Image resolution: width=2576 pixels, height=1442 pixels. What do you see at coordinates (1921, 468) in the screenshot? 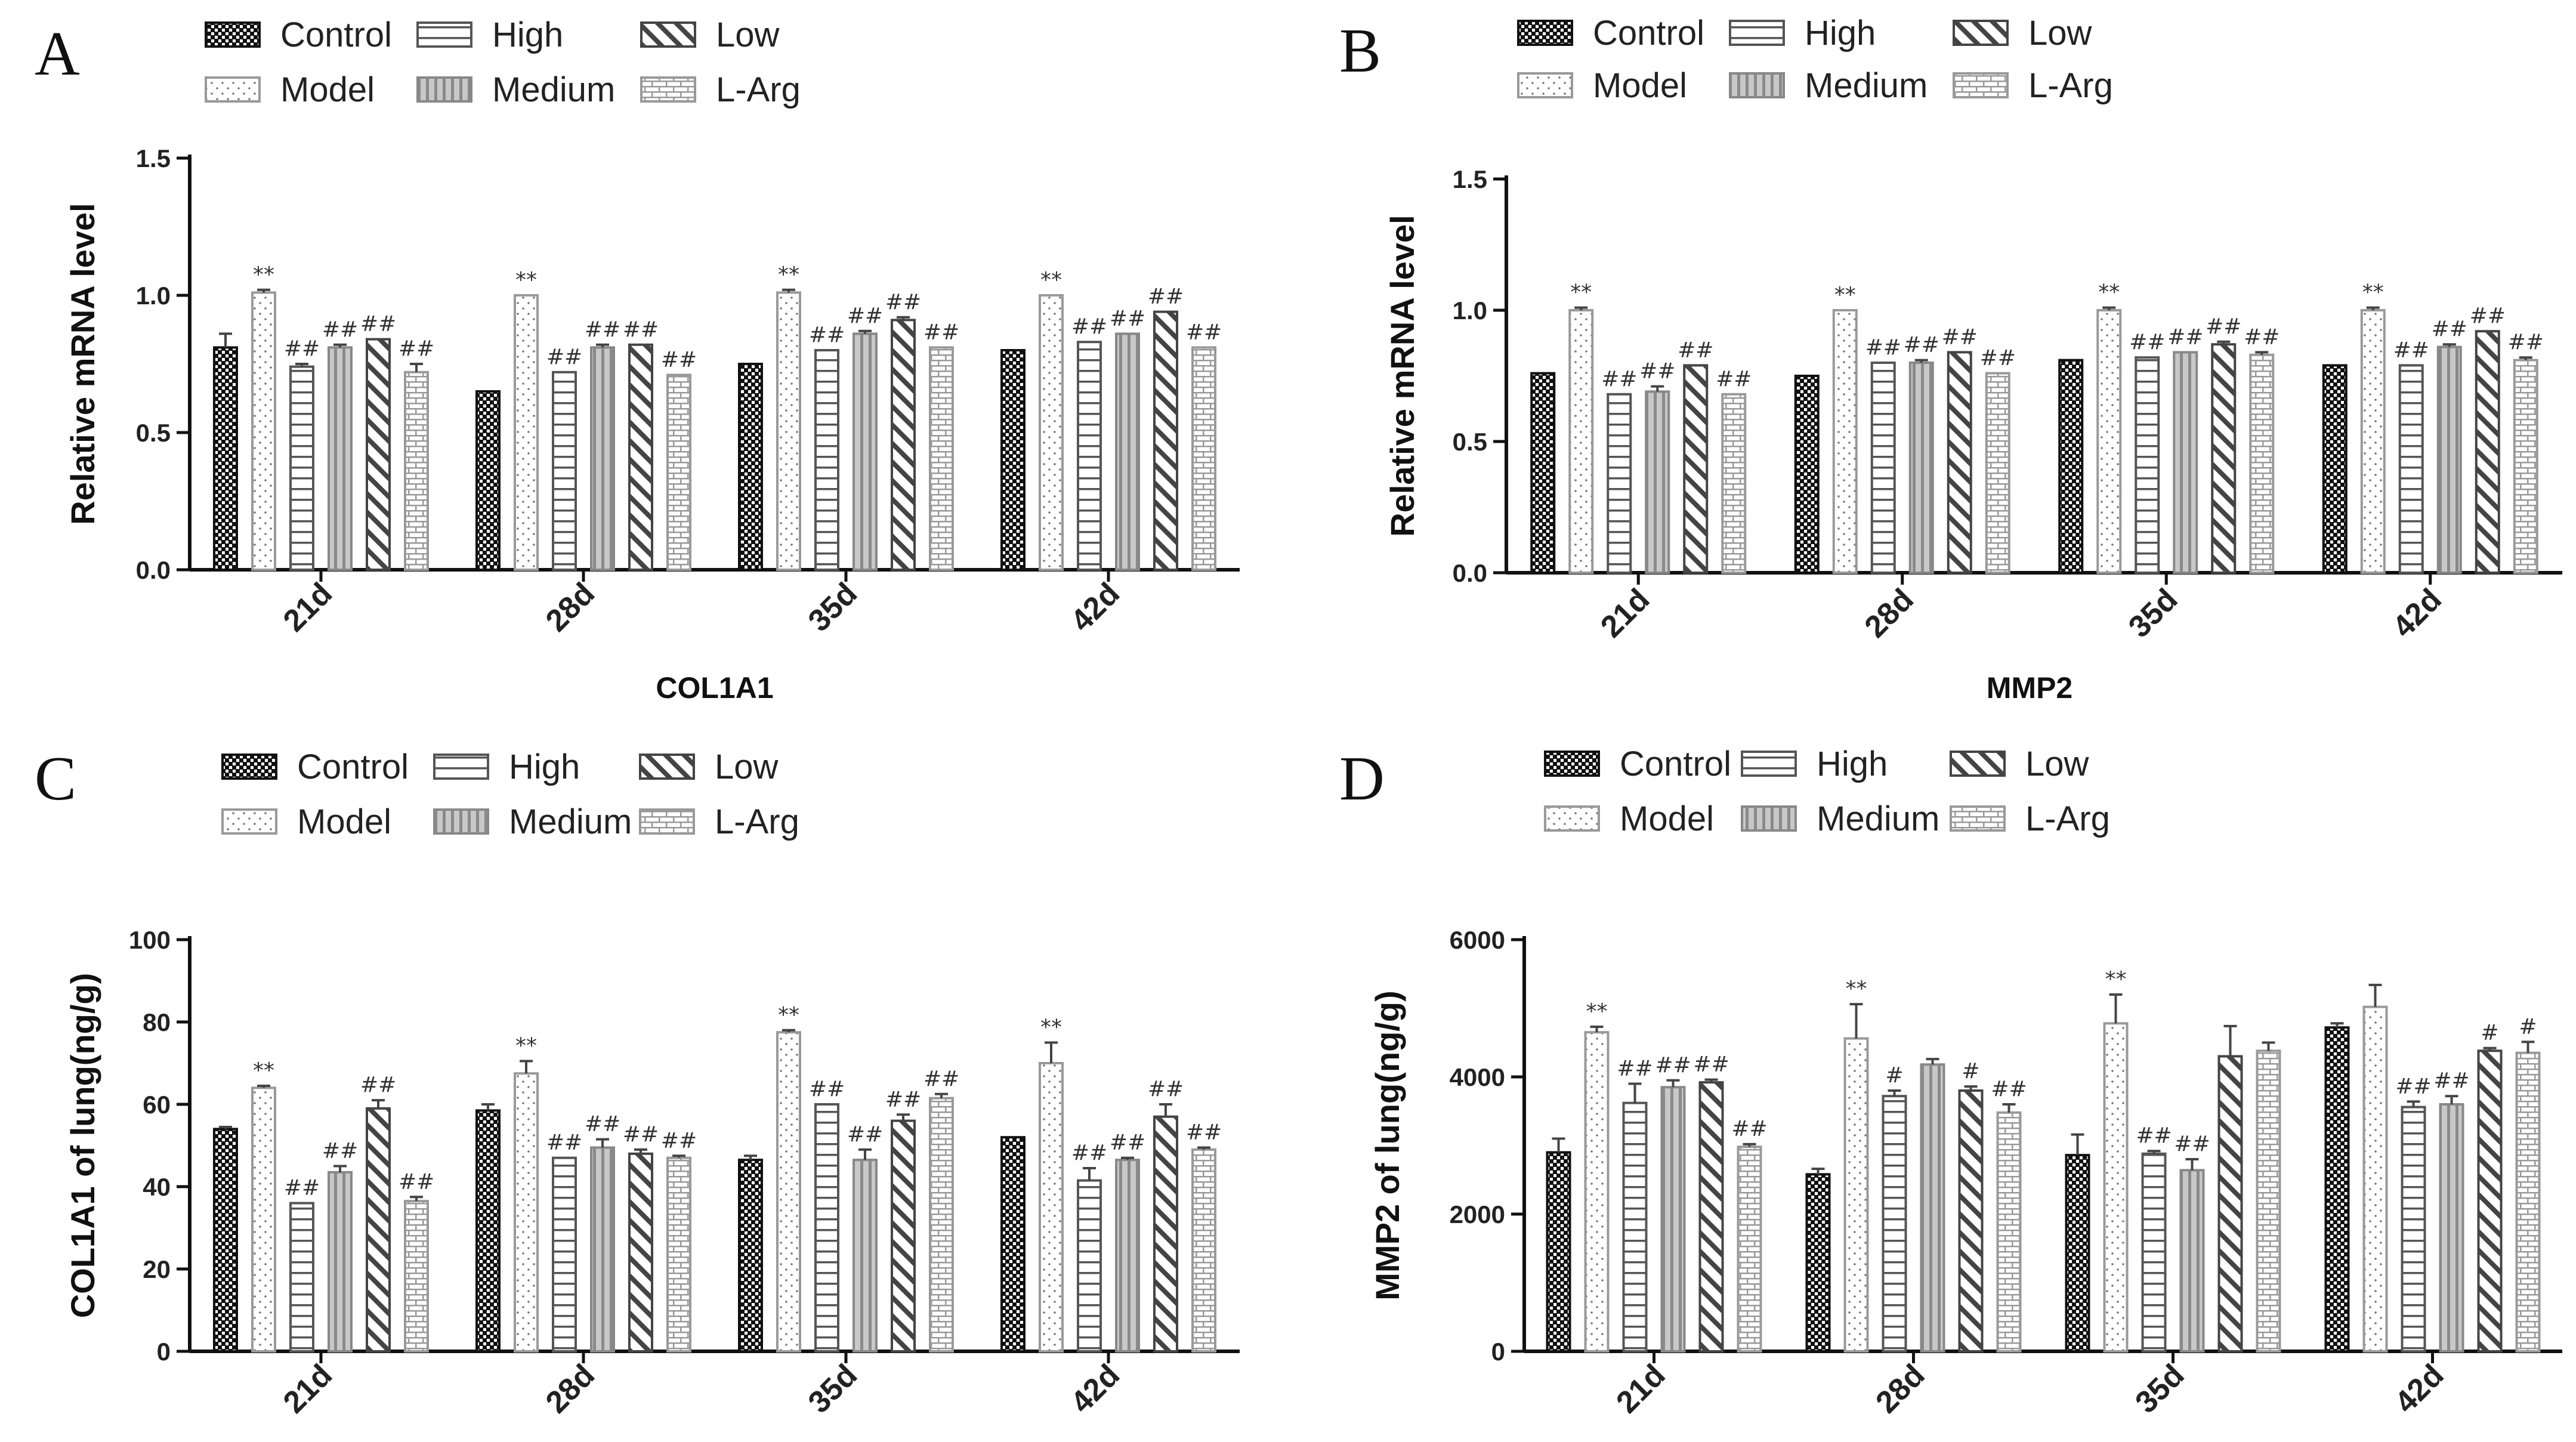
I see `bar-medium-28d` at bounding box center [1921, 468].